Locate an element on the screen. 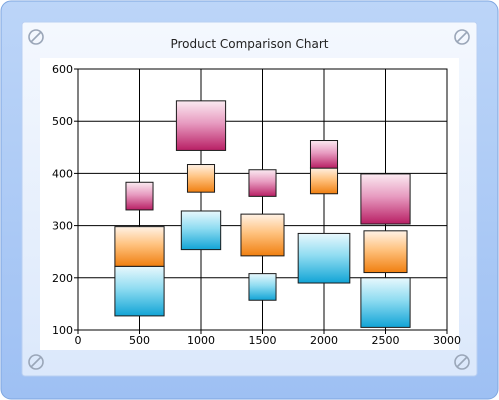 This screenshot has width=499, height=400. y-tick-label: 400 is located at coordinates (62, 173).